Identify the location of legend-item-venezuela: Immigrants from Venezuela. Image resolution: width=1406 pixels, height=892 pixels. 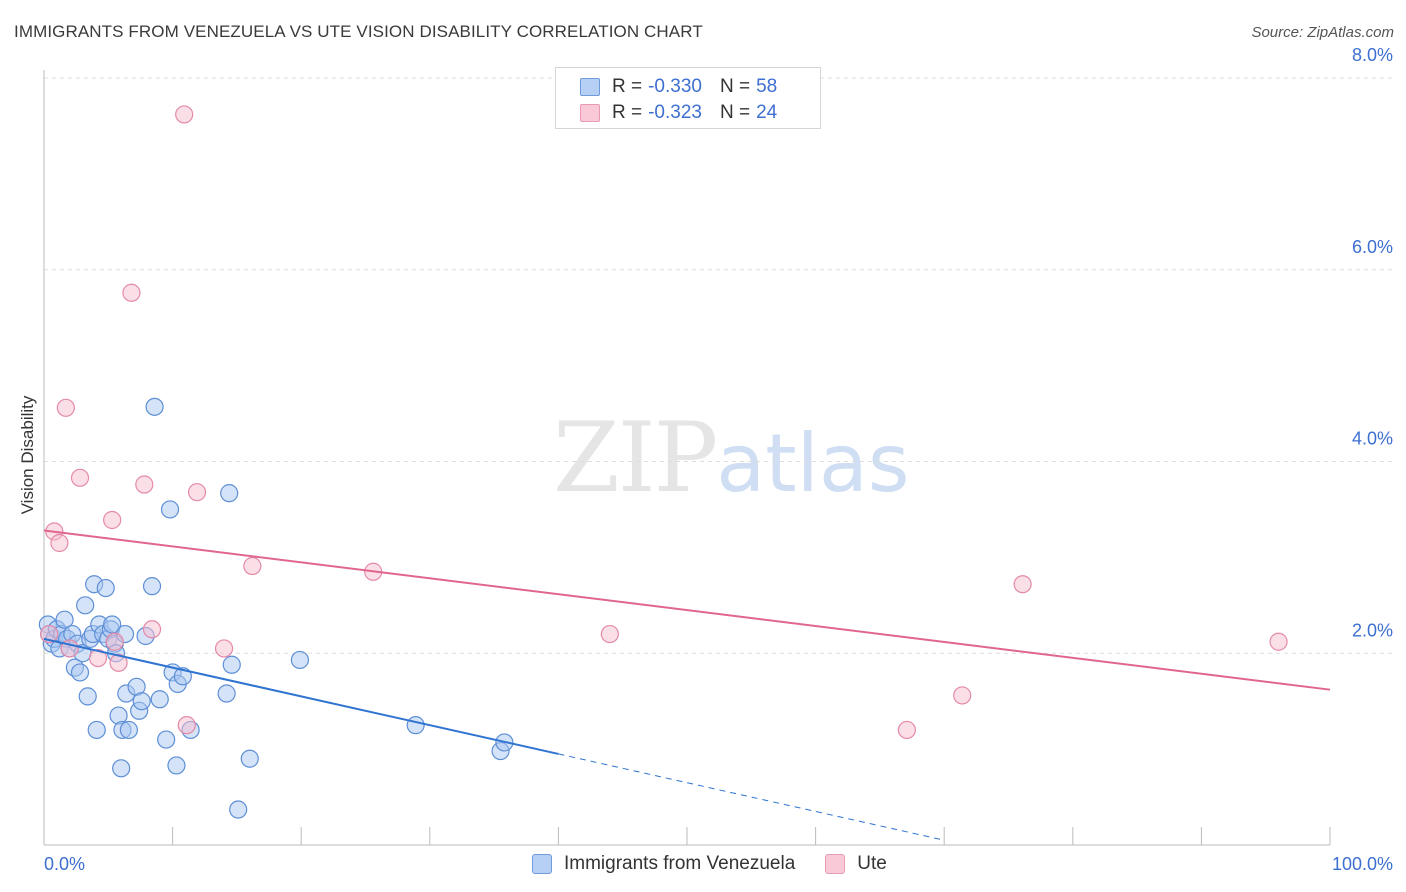
(663, 864).